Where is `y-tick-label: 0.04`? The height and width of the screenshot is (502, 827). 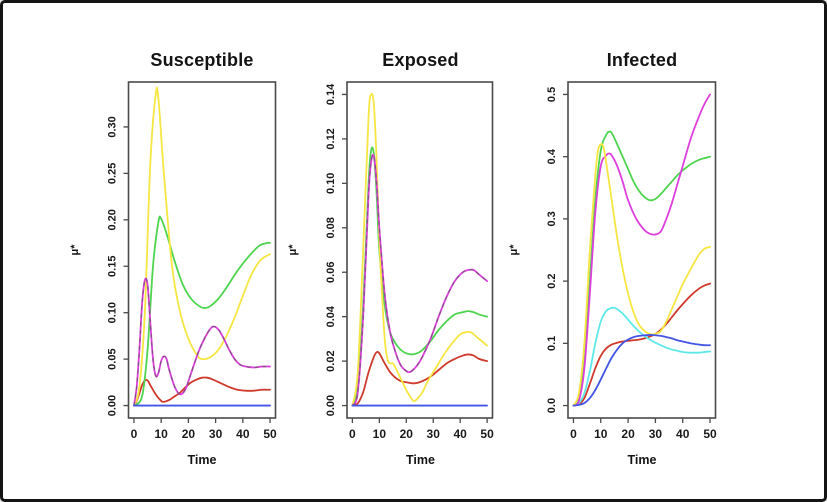 y-tick-label: 0.04 is located at coordinates (331, 316).